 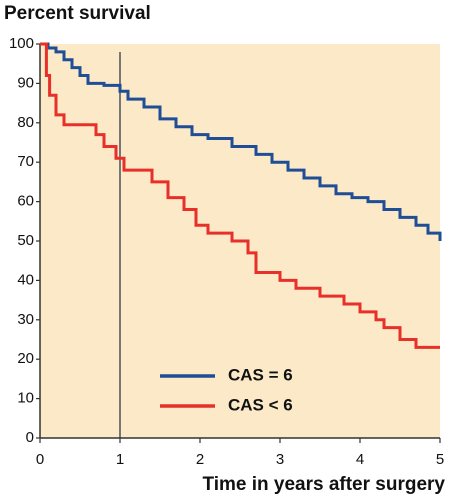 I want to click on y-tick-label: 30, so click(x=25, y=319).